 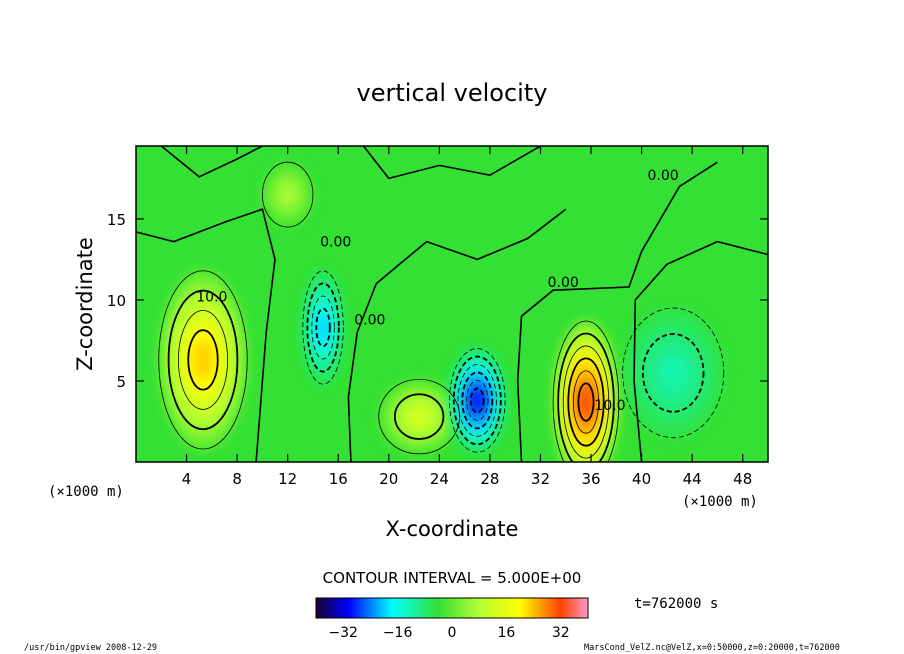 What do you see at coordinates (609, 406) in the screenshot?
I see `contour-label-5: 10.0` at bounding box center [609, 406].